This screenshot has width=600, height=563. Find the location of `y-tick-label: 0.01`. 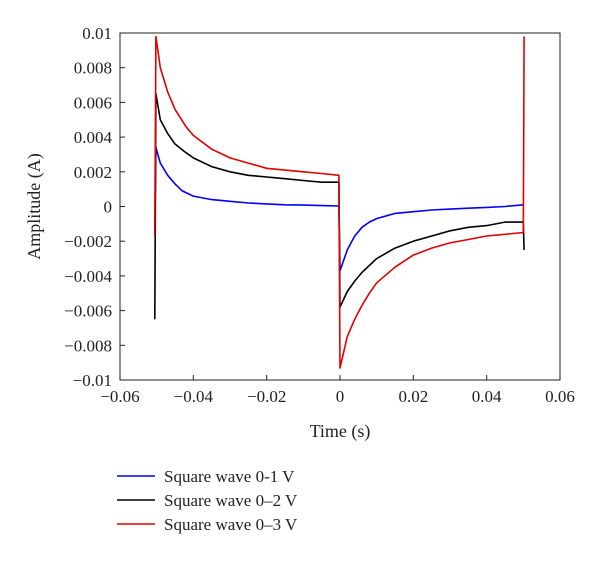

y-tick-label: 0.01 is located at coordinates (97, 33).